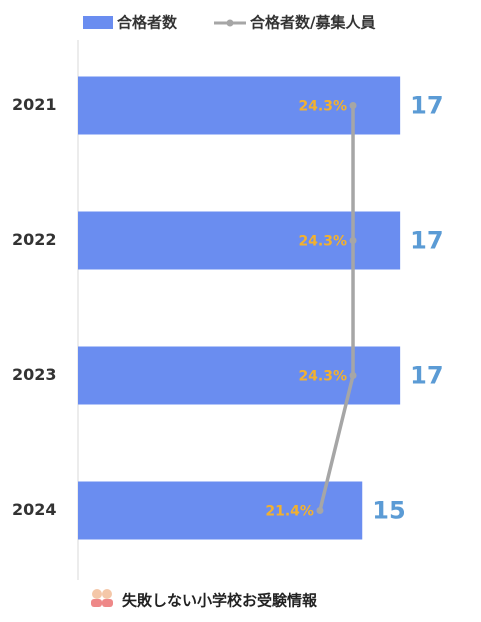 The image size is (481, 622). I want to click on line-value-label: 21.4%, so click(289, 512).